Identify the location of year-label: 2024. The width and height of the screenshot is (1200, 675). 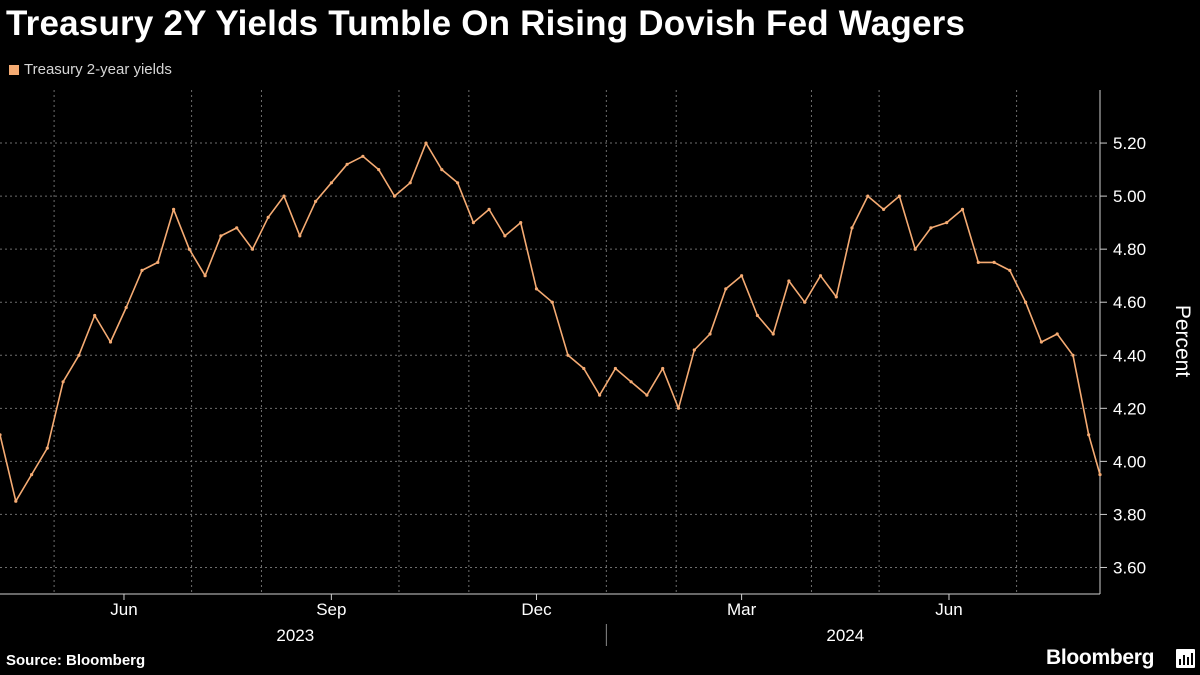
(845, 635).